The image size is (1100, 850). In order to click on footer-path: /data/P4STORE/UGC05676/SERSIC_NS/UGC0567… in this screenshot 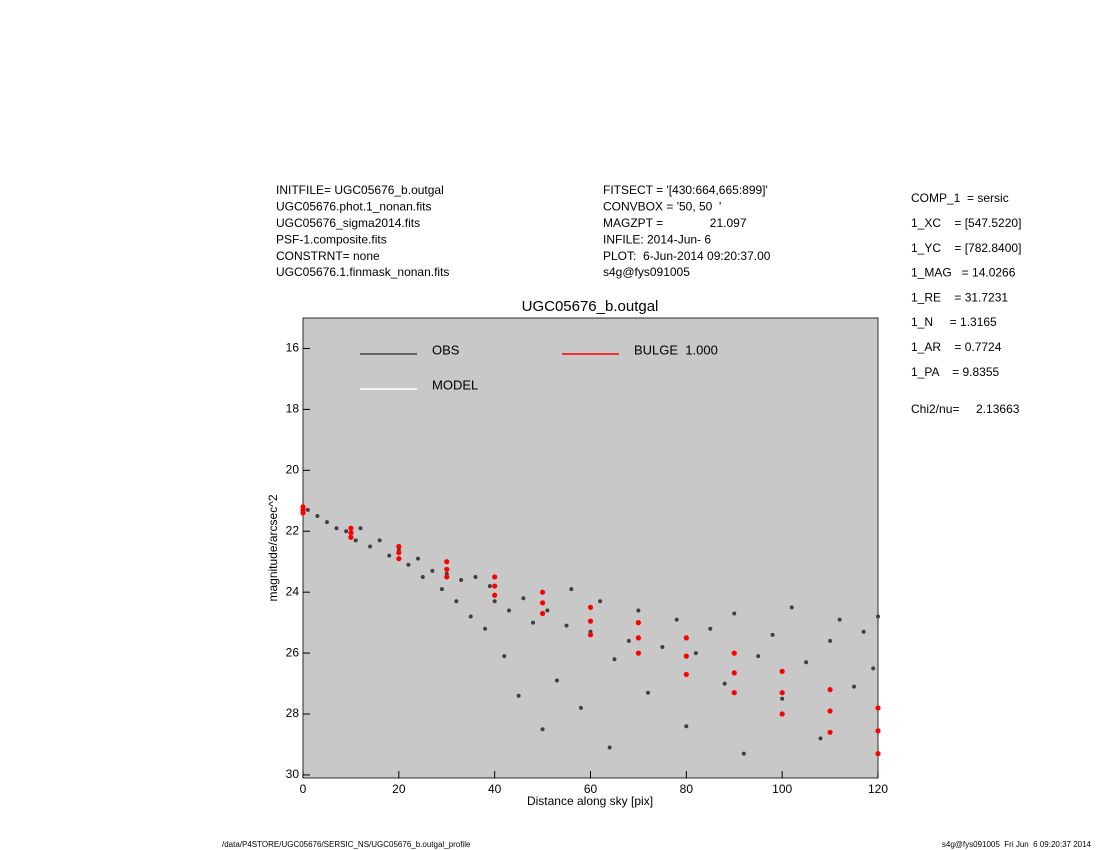, I will do `click(346, 844)`.